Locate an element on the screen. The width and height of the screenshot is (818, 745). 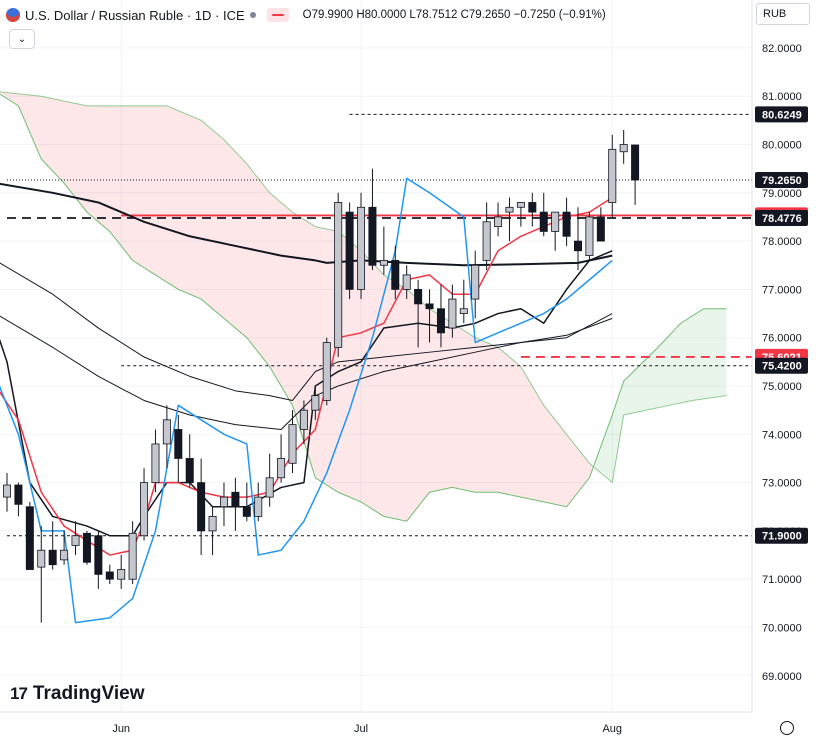
price-tick-label: 80.0000 is located at coordinates (782, 146).